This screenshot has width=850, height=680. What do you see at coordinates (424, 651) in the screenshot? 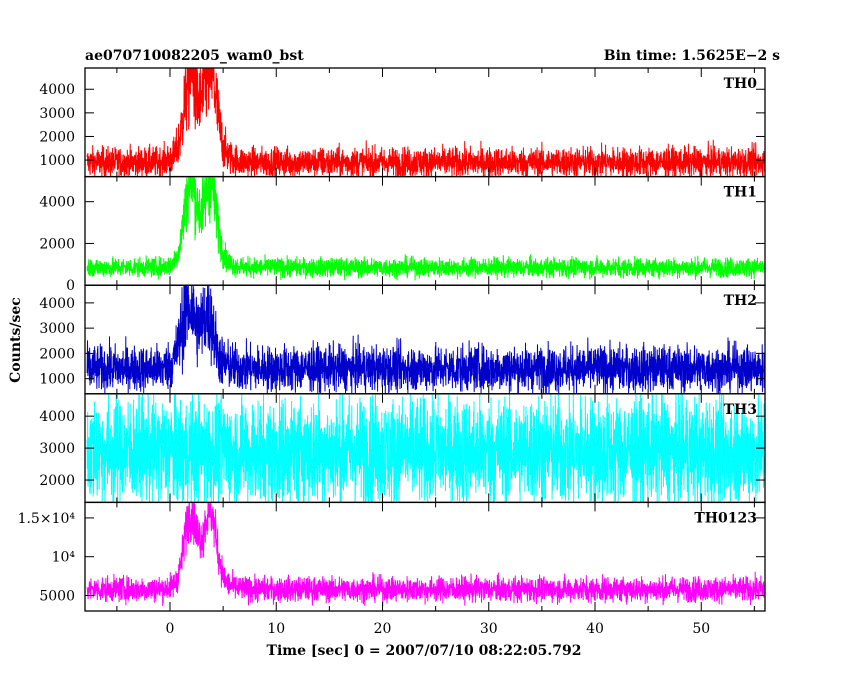
I see `x-axis-label: Time [sec] 0 = 2007/07/10 08:22:05.792` at bounding box center [424, 651].